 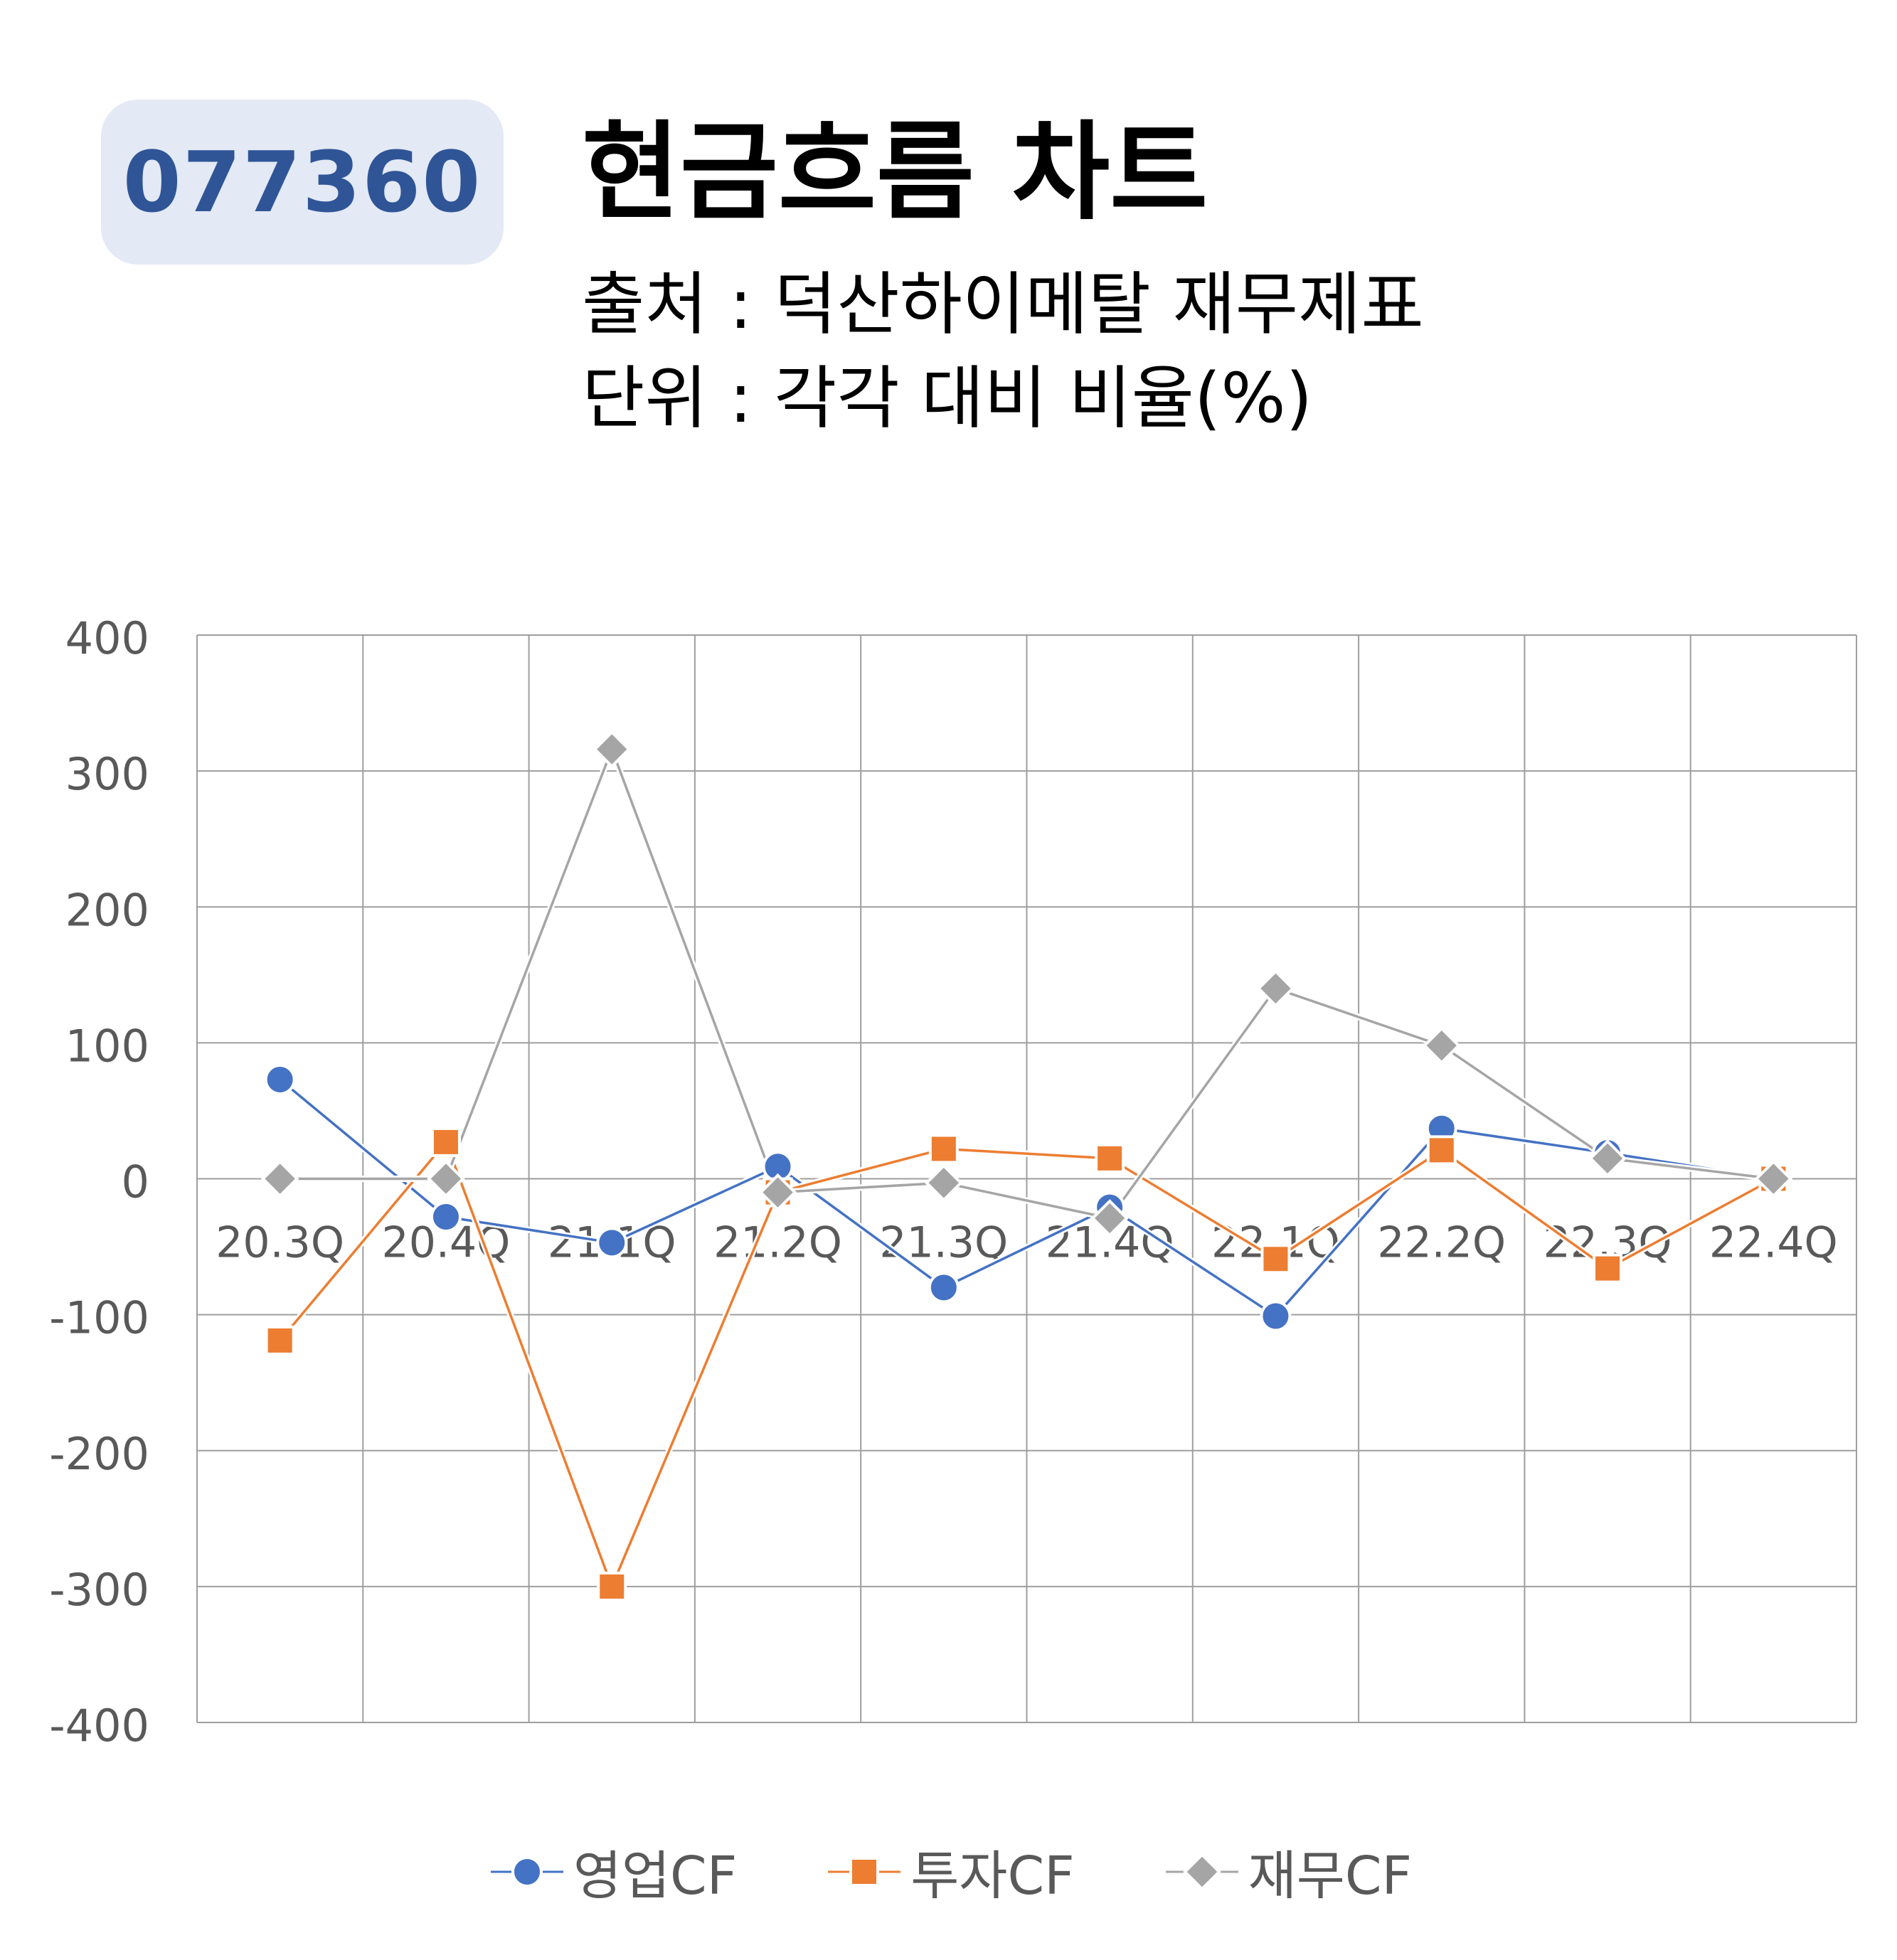 I want to click on chart-legend: 영업CF 투자CF 재무CF, so click(x=948, y=1871).